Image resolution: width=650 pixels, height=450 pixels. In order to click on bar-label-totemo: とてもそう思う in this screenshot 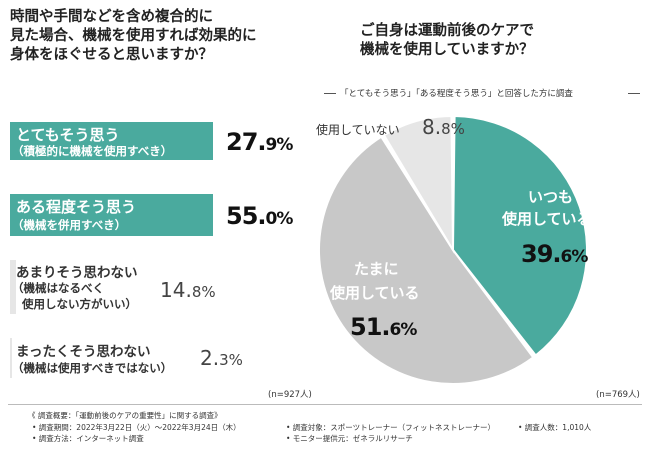, I will do `click(68, 135)`.